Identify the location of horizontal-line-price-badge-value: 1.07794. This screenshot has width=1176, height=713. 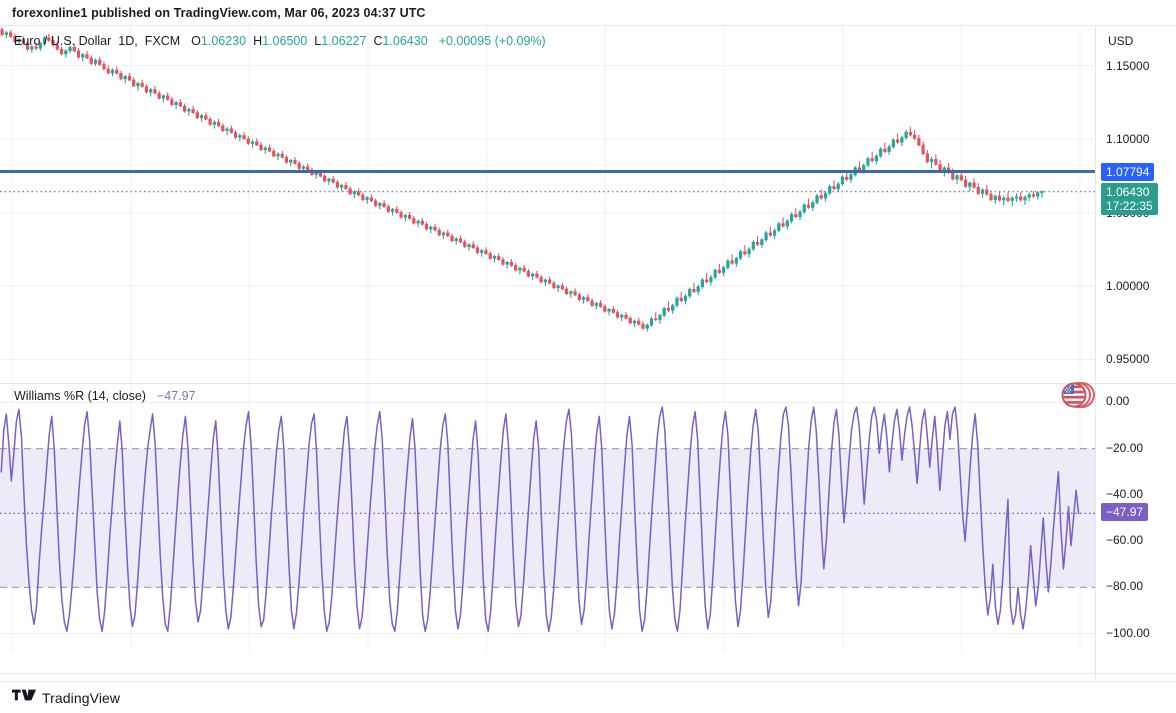
(1128, 171).